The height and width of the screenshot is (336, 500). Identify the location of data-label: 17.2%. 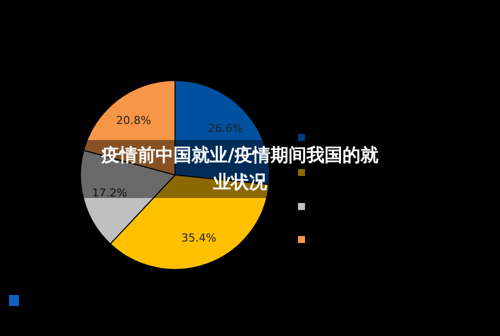
(110, 193).